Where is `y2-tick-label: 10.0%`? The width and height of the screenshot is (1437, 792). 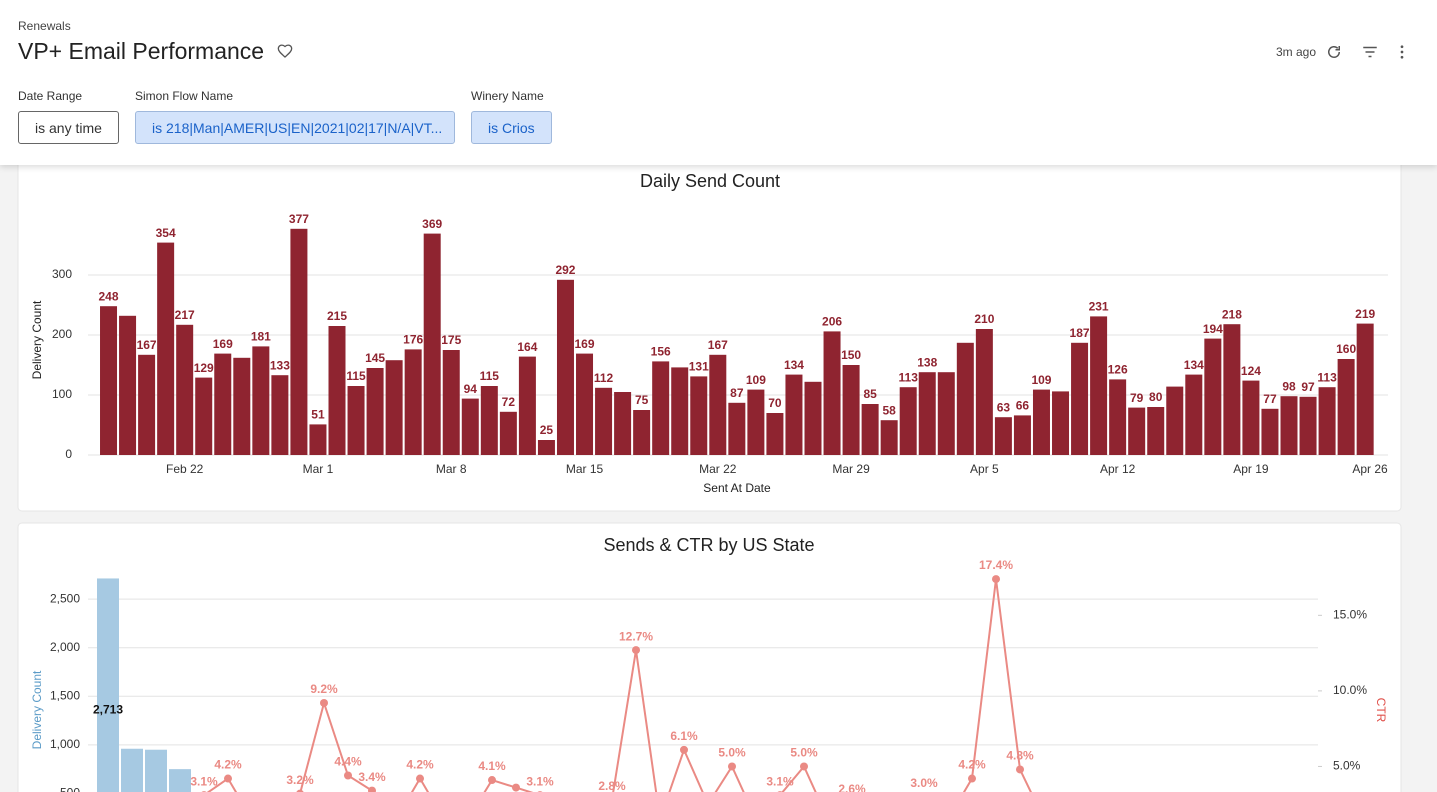 y2-tick-label: 10.0% is located at coordinates (1350, 690).